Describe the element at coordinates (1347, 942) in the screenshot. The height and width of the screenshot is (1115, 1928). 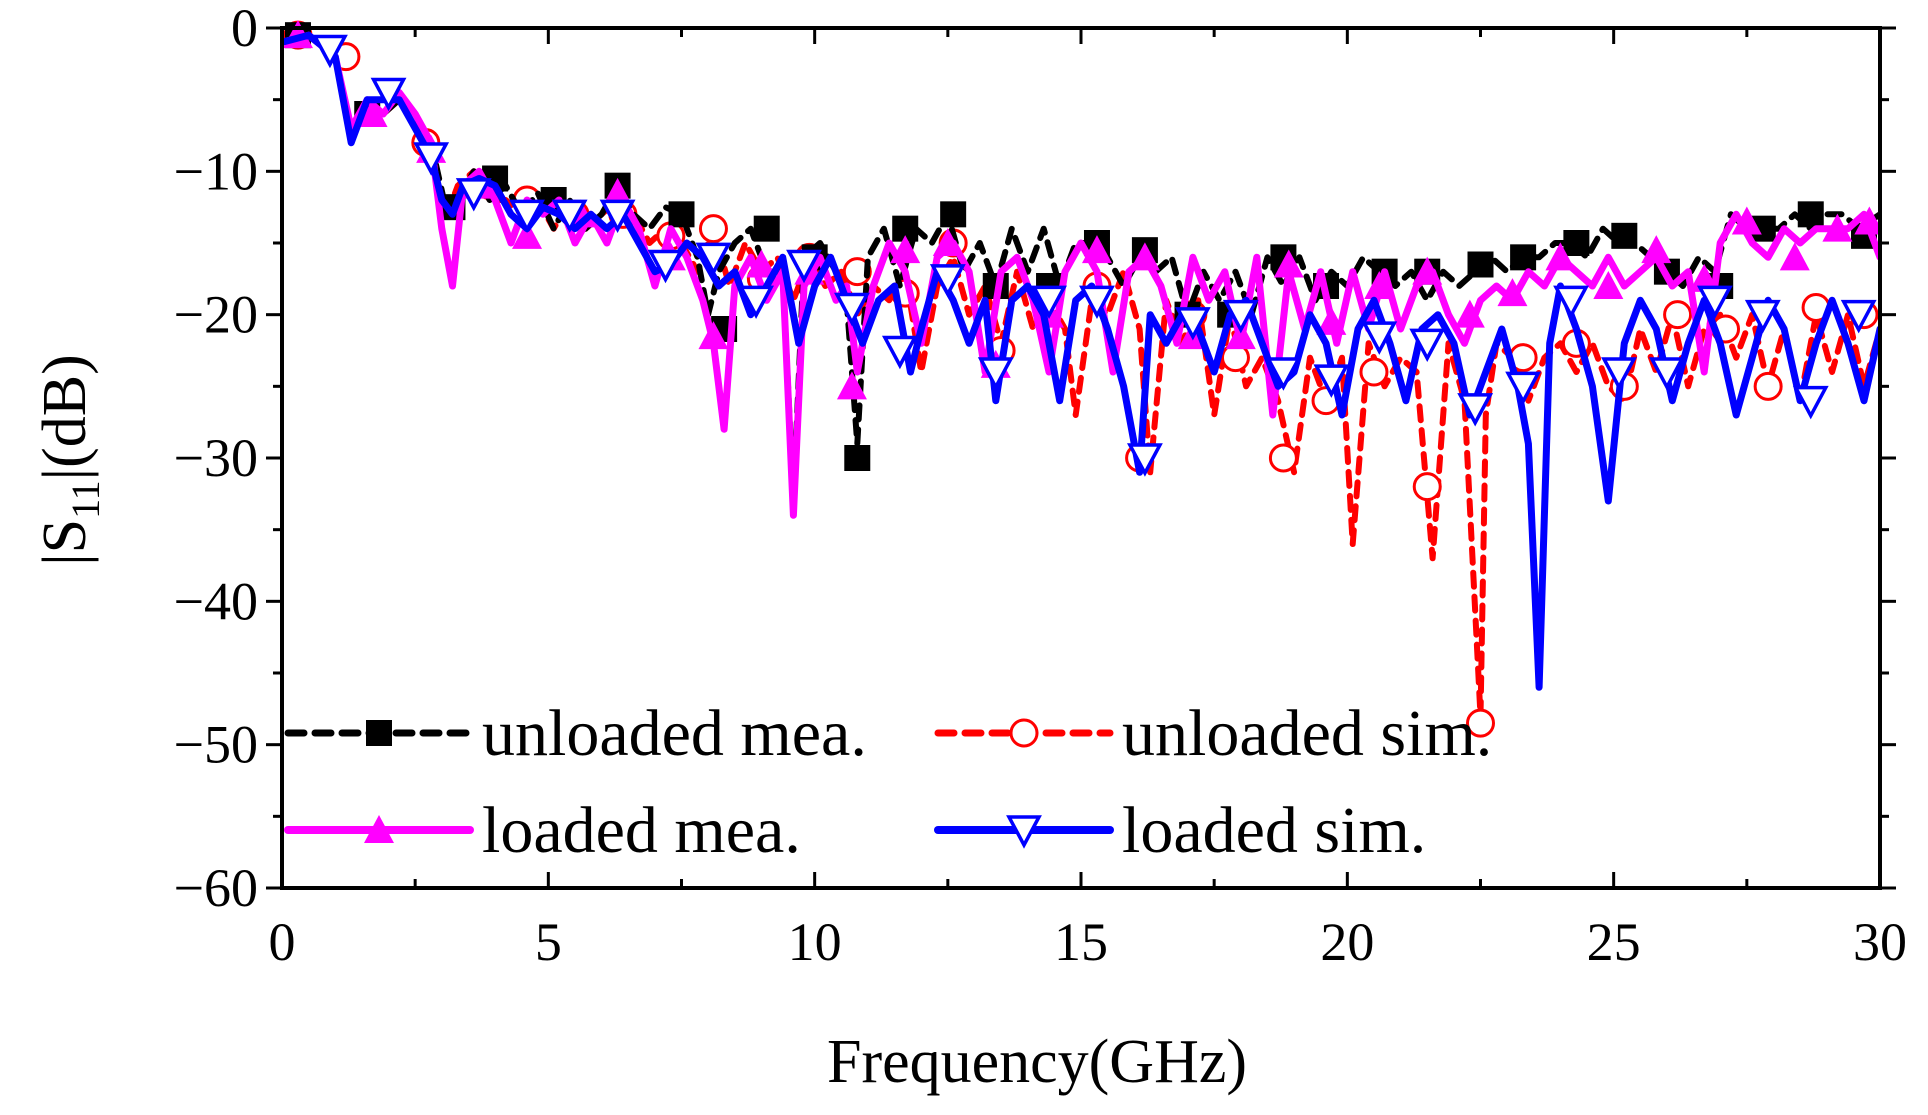
I see `x-tick-label: 20` at that location.